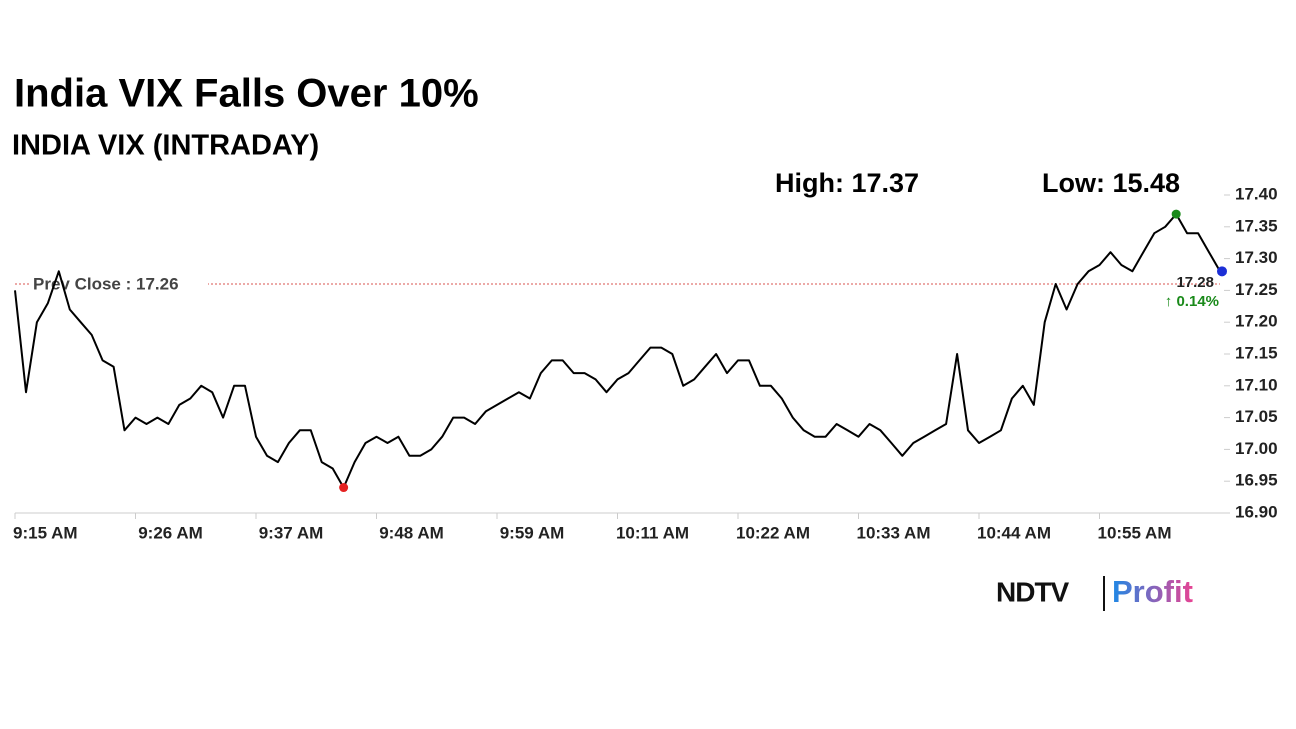 The width and height of the screenshot is (1296, 729). Describe the element at coordinates (45, 532) in the screenshot. I see `x-tick-label: 9:15 AM` at that location.